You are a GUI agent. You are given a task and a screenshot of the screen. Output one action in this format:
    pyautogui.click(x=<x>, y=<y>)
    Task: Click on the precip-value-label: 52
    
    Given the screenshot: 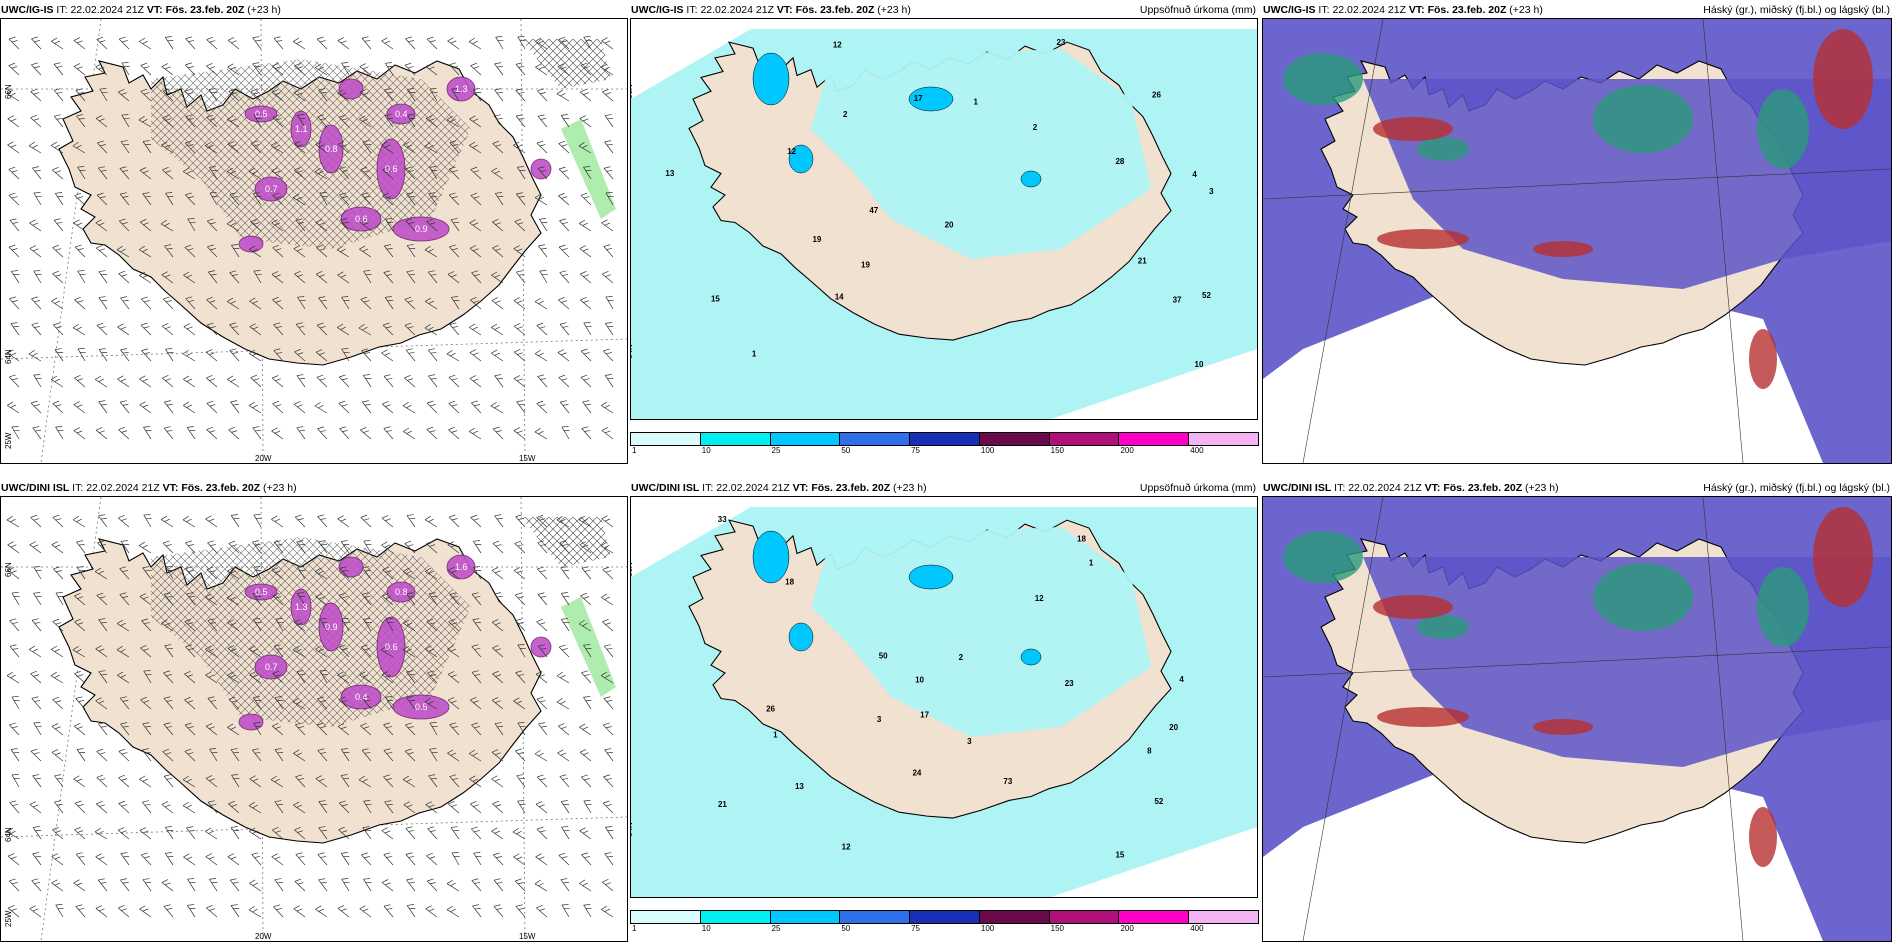 What is the action you would take?
    pyautogui.click(x=1158, y=801)
    